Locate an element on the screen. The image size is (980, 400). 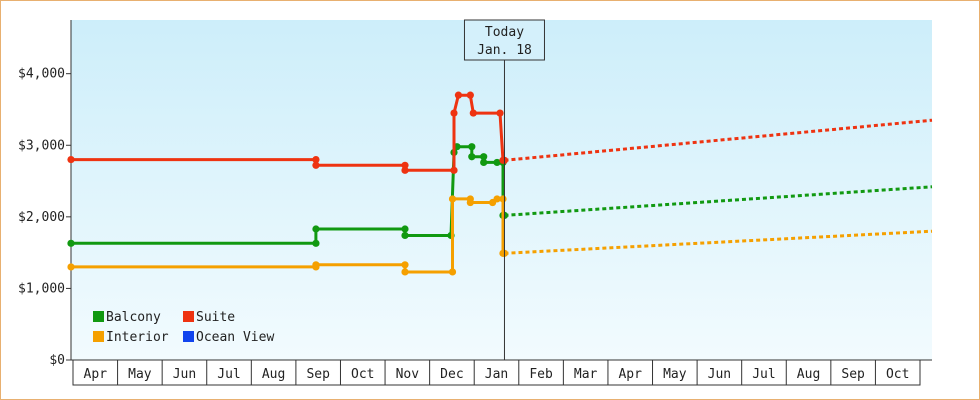
x-tick-label: Mar is located at coordinates (586, 374).